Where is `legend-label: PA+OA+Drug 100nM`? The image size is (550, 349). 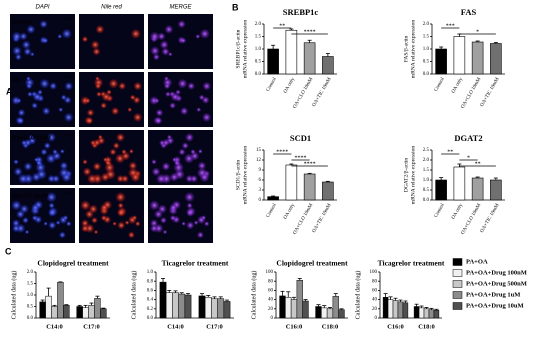
legend-label: PA+OA+Drug 100nM is located at coordinates (496, 272).